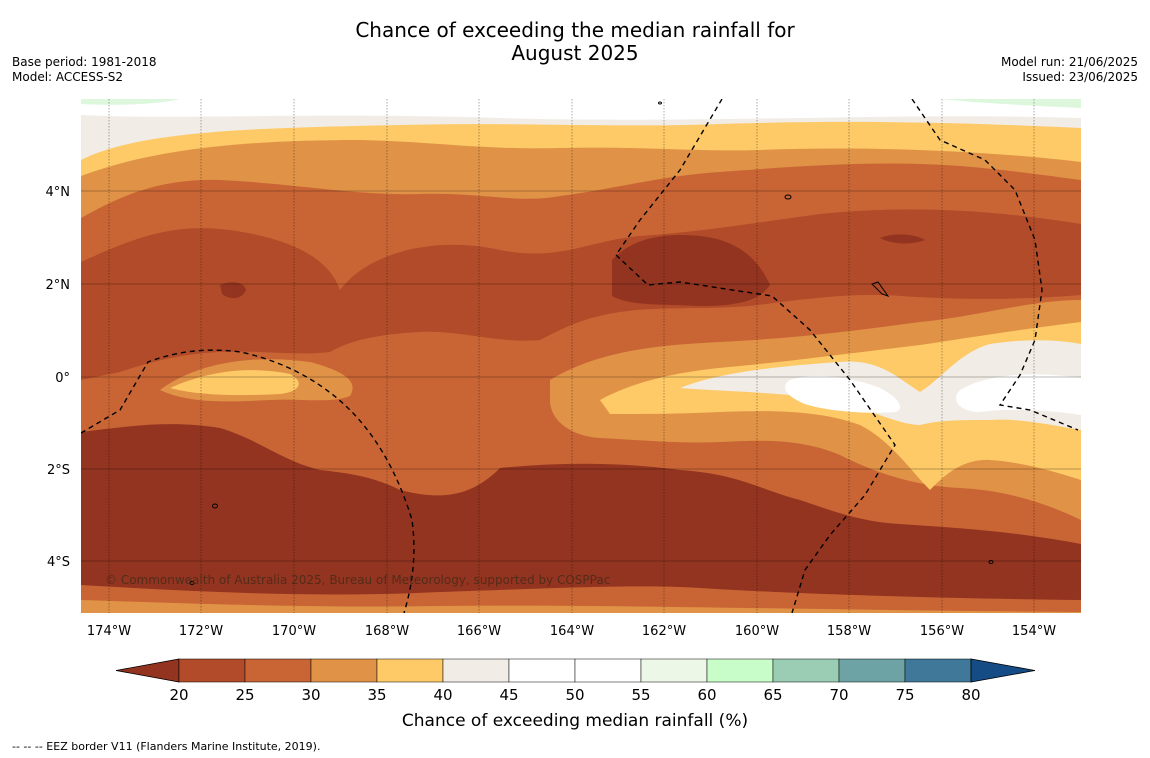 This screenshot has height=758, width=1150. Describe the element at coordinates (838, 695) in the screenshot. I see `colorbar-tick-label: 70` at that location.